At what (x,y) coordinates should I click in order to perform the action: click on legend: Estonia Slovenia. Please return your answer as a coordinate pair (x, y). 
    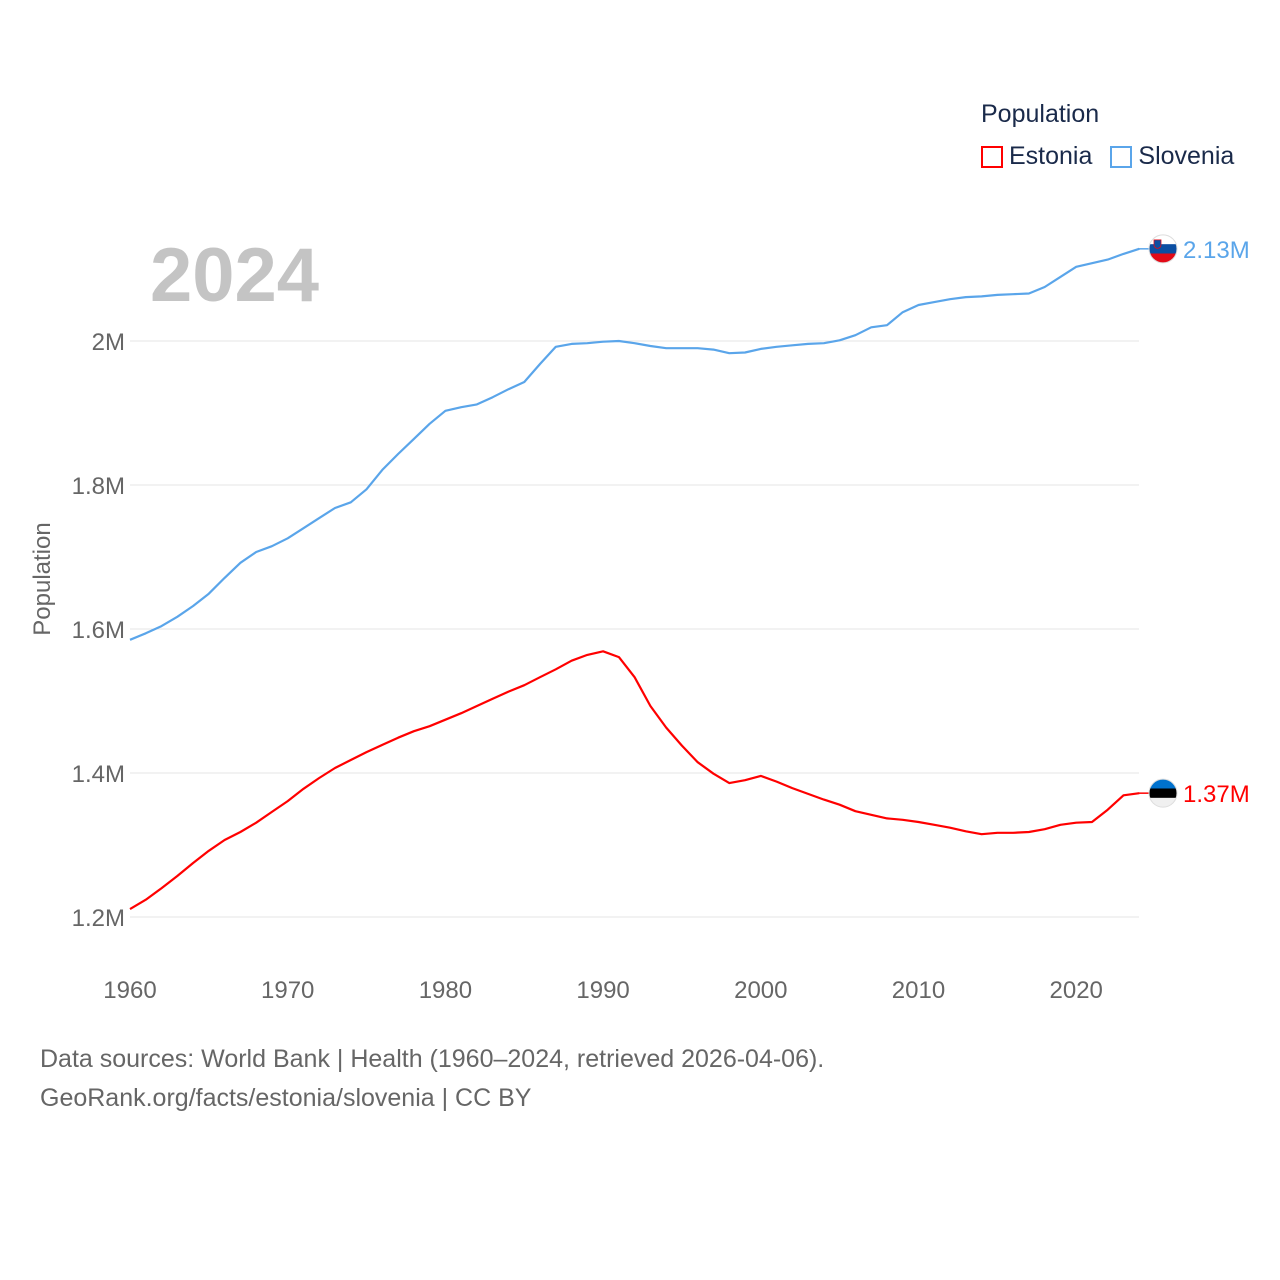
    Looking at the image, I should click on (1107, 156).